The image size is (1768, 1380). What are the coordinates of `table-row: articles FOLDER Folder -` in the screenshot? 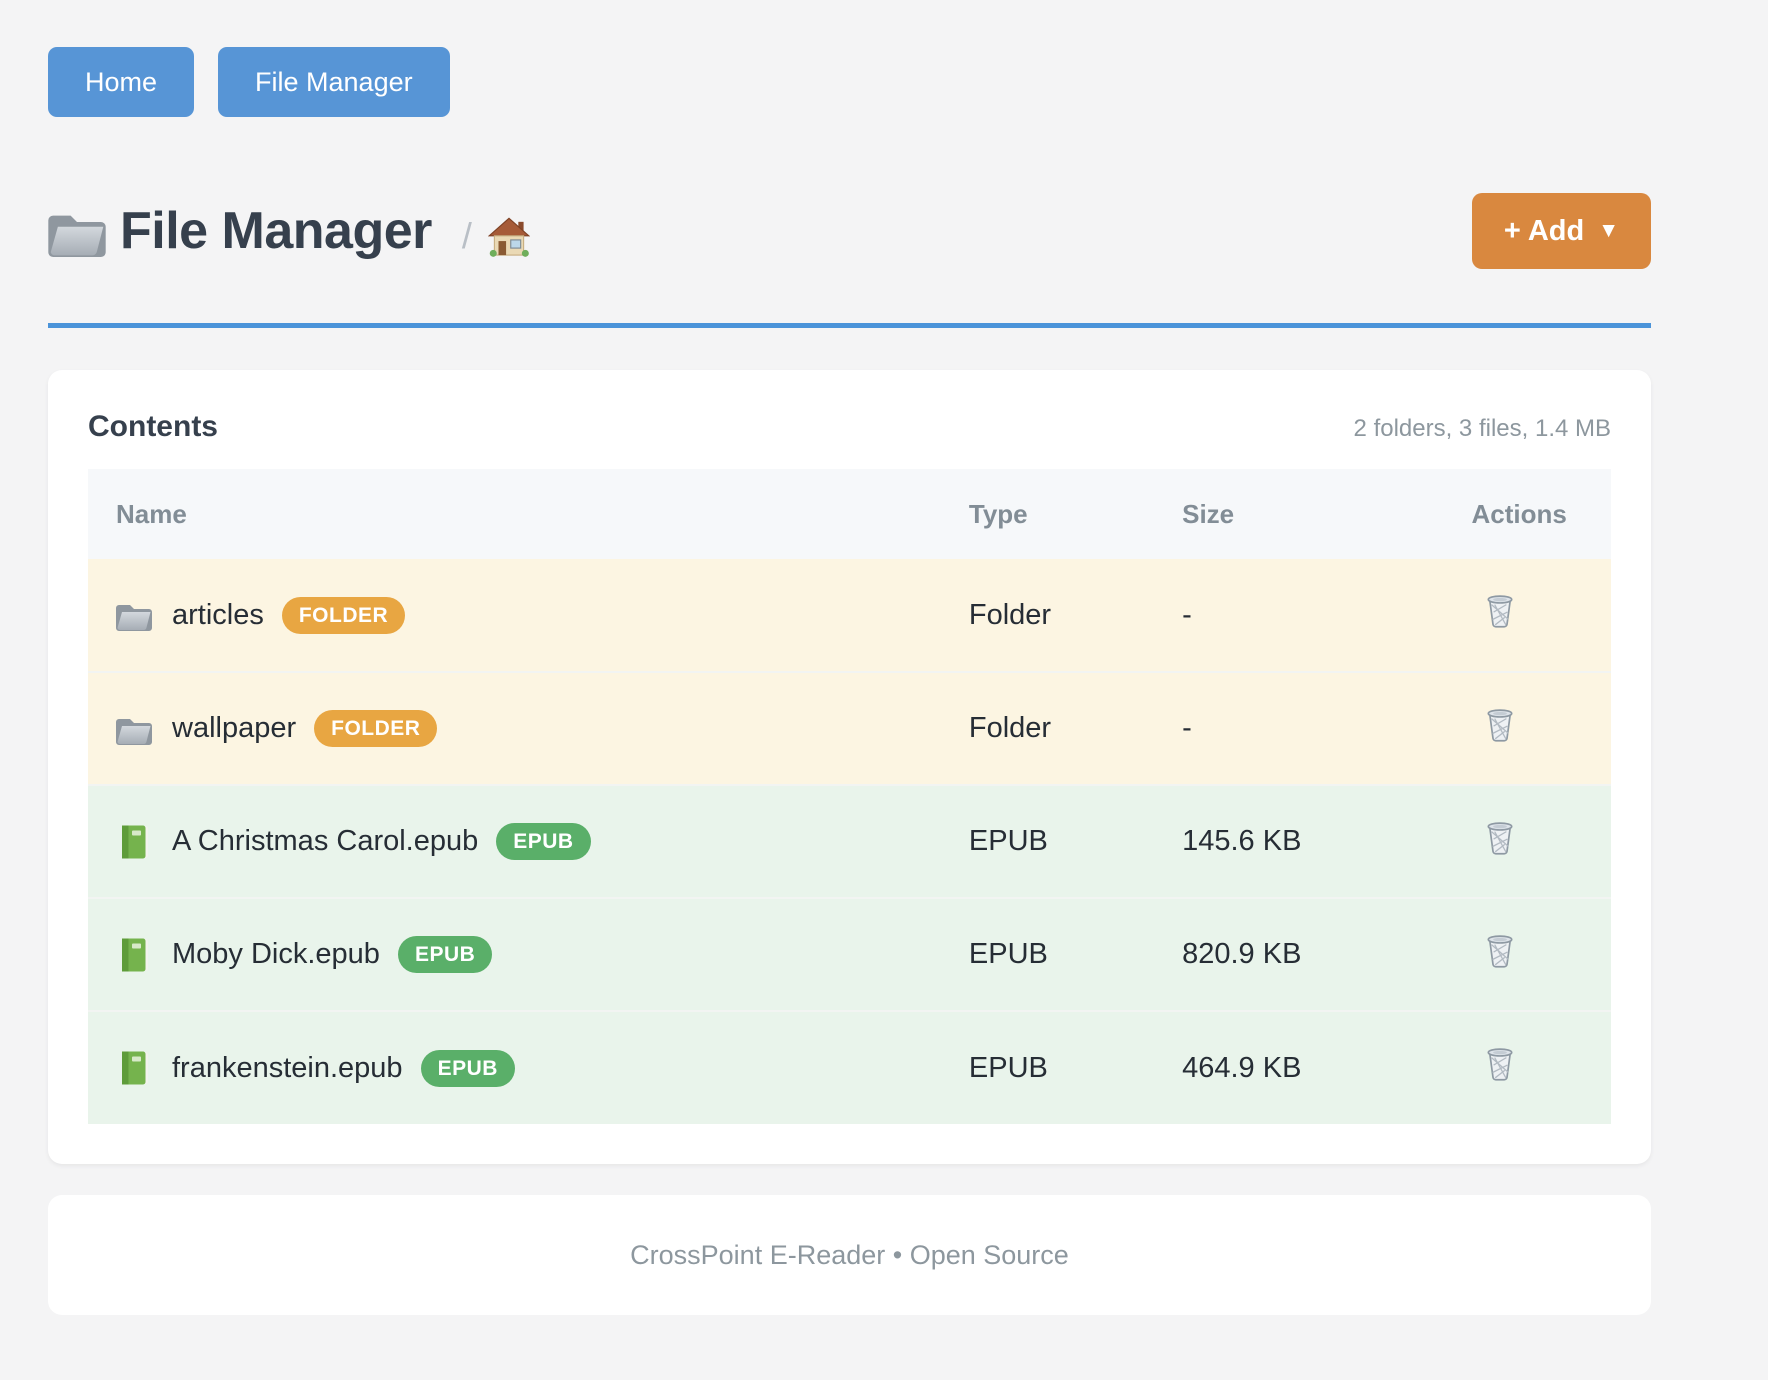 It's located at (849, 615).